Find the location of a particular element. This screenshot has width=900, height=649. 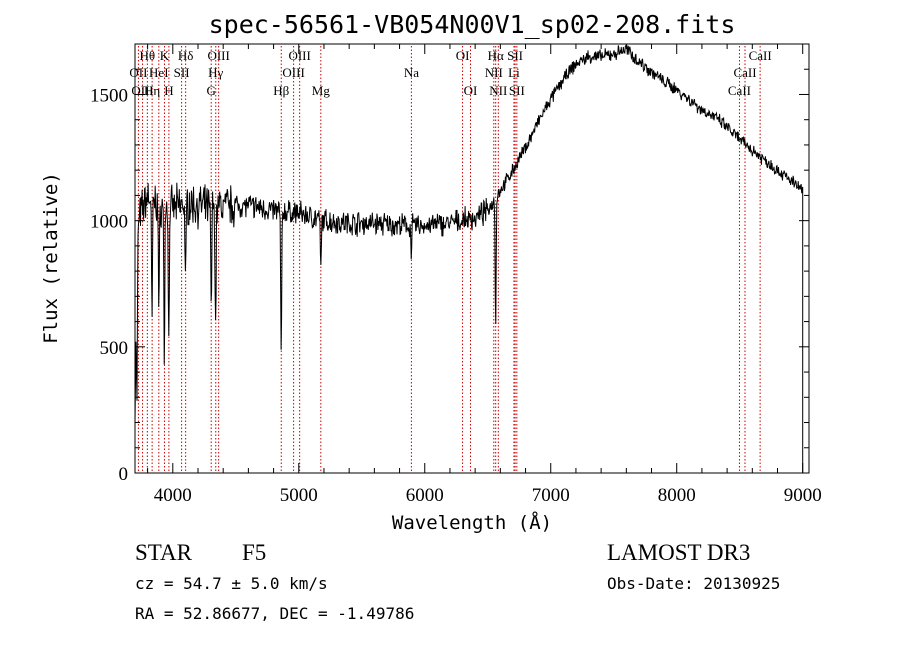

y-tick-label: 1500 is located at coordinates (109, 95).